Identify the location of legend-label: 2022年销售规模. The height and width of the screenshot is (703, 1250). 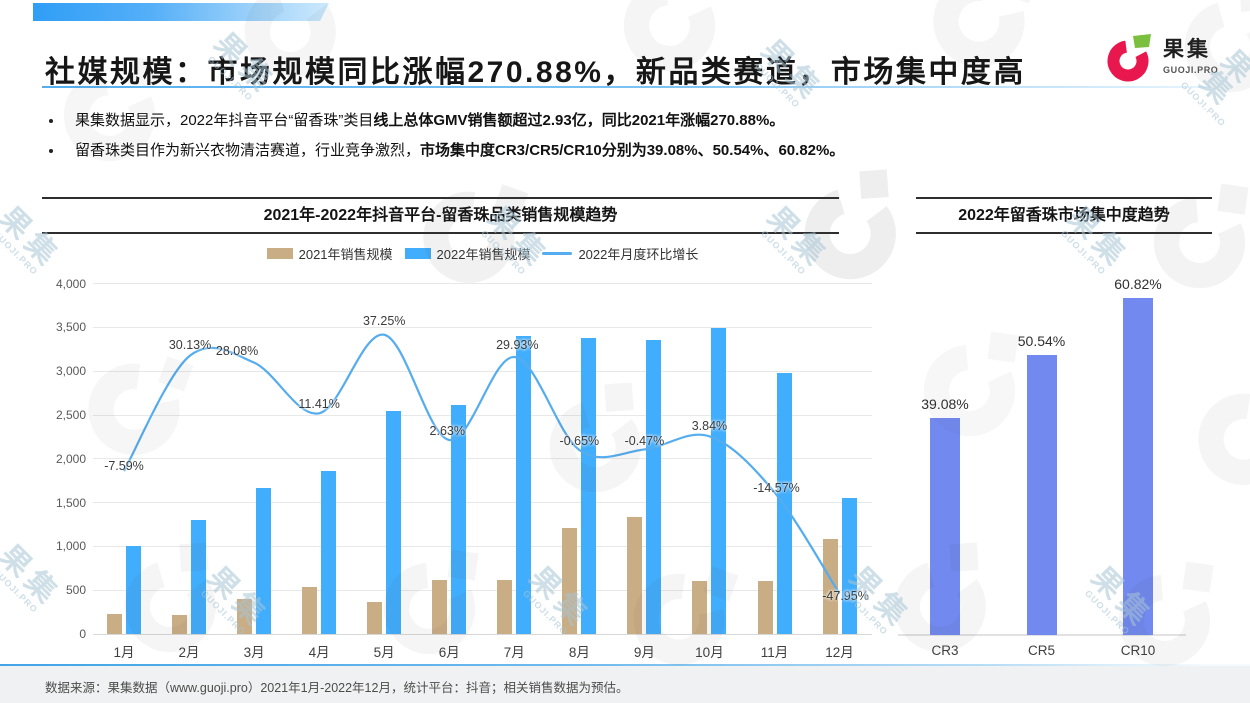
(483, 254).